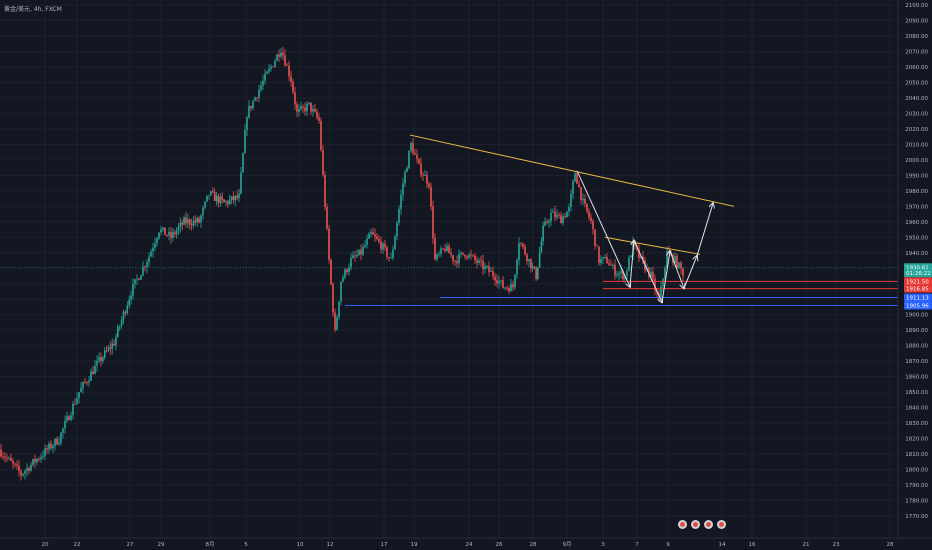  I want to click on price-tag-label: 1911.13, so click(917, 298).